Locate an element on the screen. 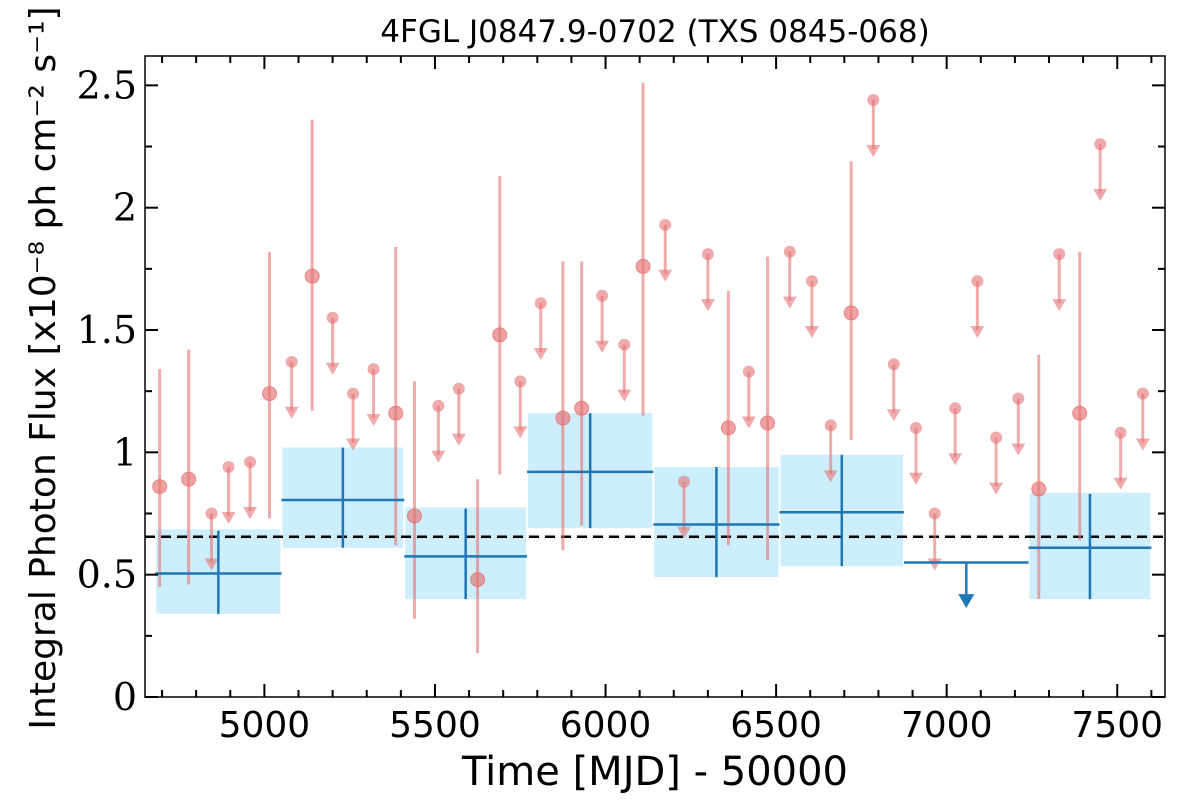 This screenshot has height=800, width=1200. x-tick-label-1: 5500 is located at coordinates (435, 725).